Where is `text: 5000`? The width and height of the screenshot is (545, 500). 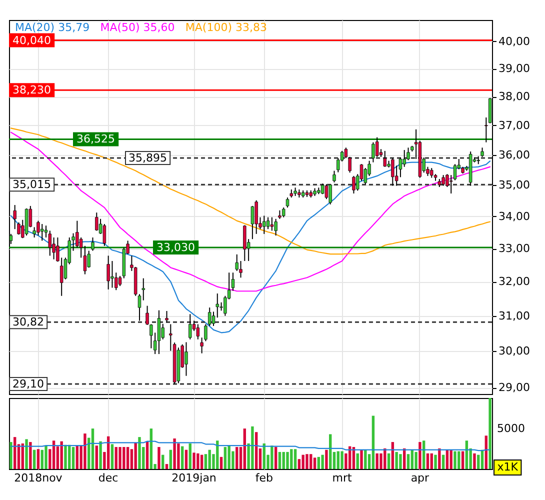
text: 5000 is located at coordinates (511, 429).